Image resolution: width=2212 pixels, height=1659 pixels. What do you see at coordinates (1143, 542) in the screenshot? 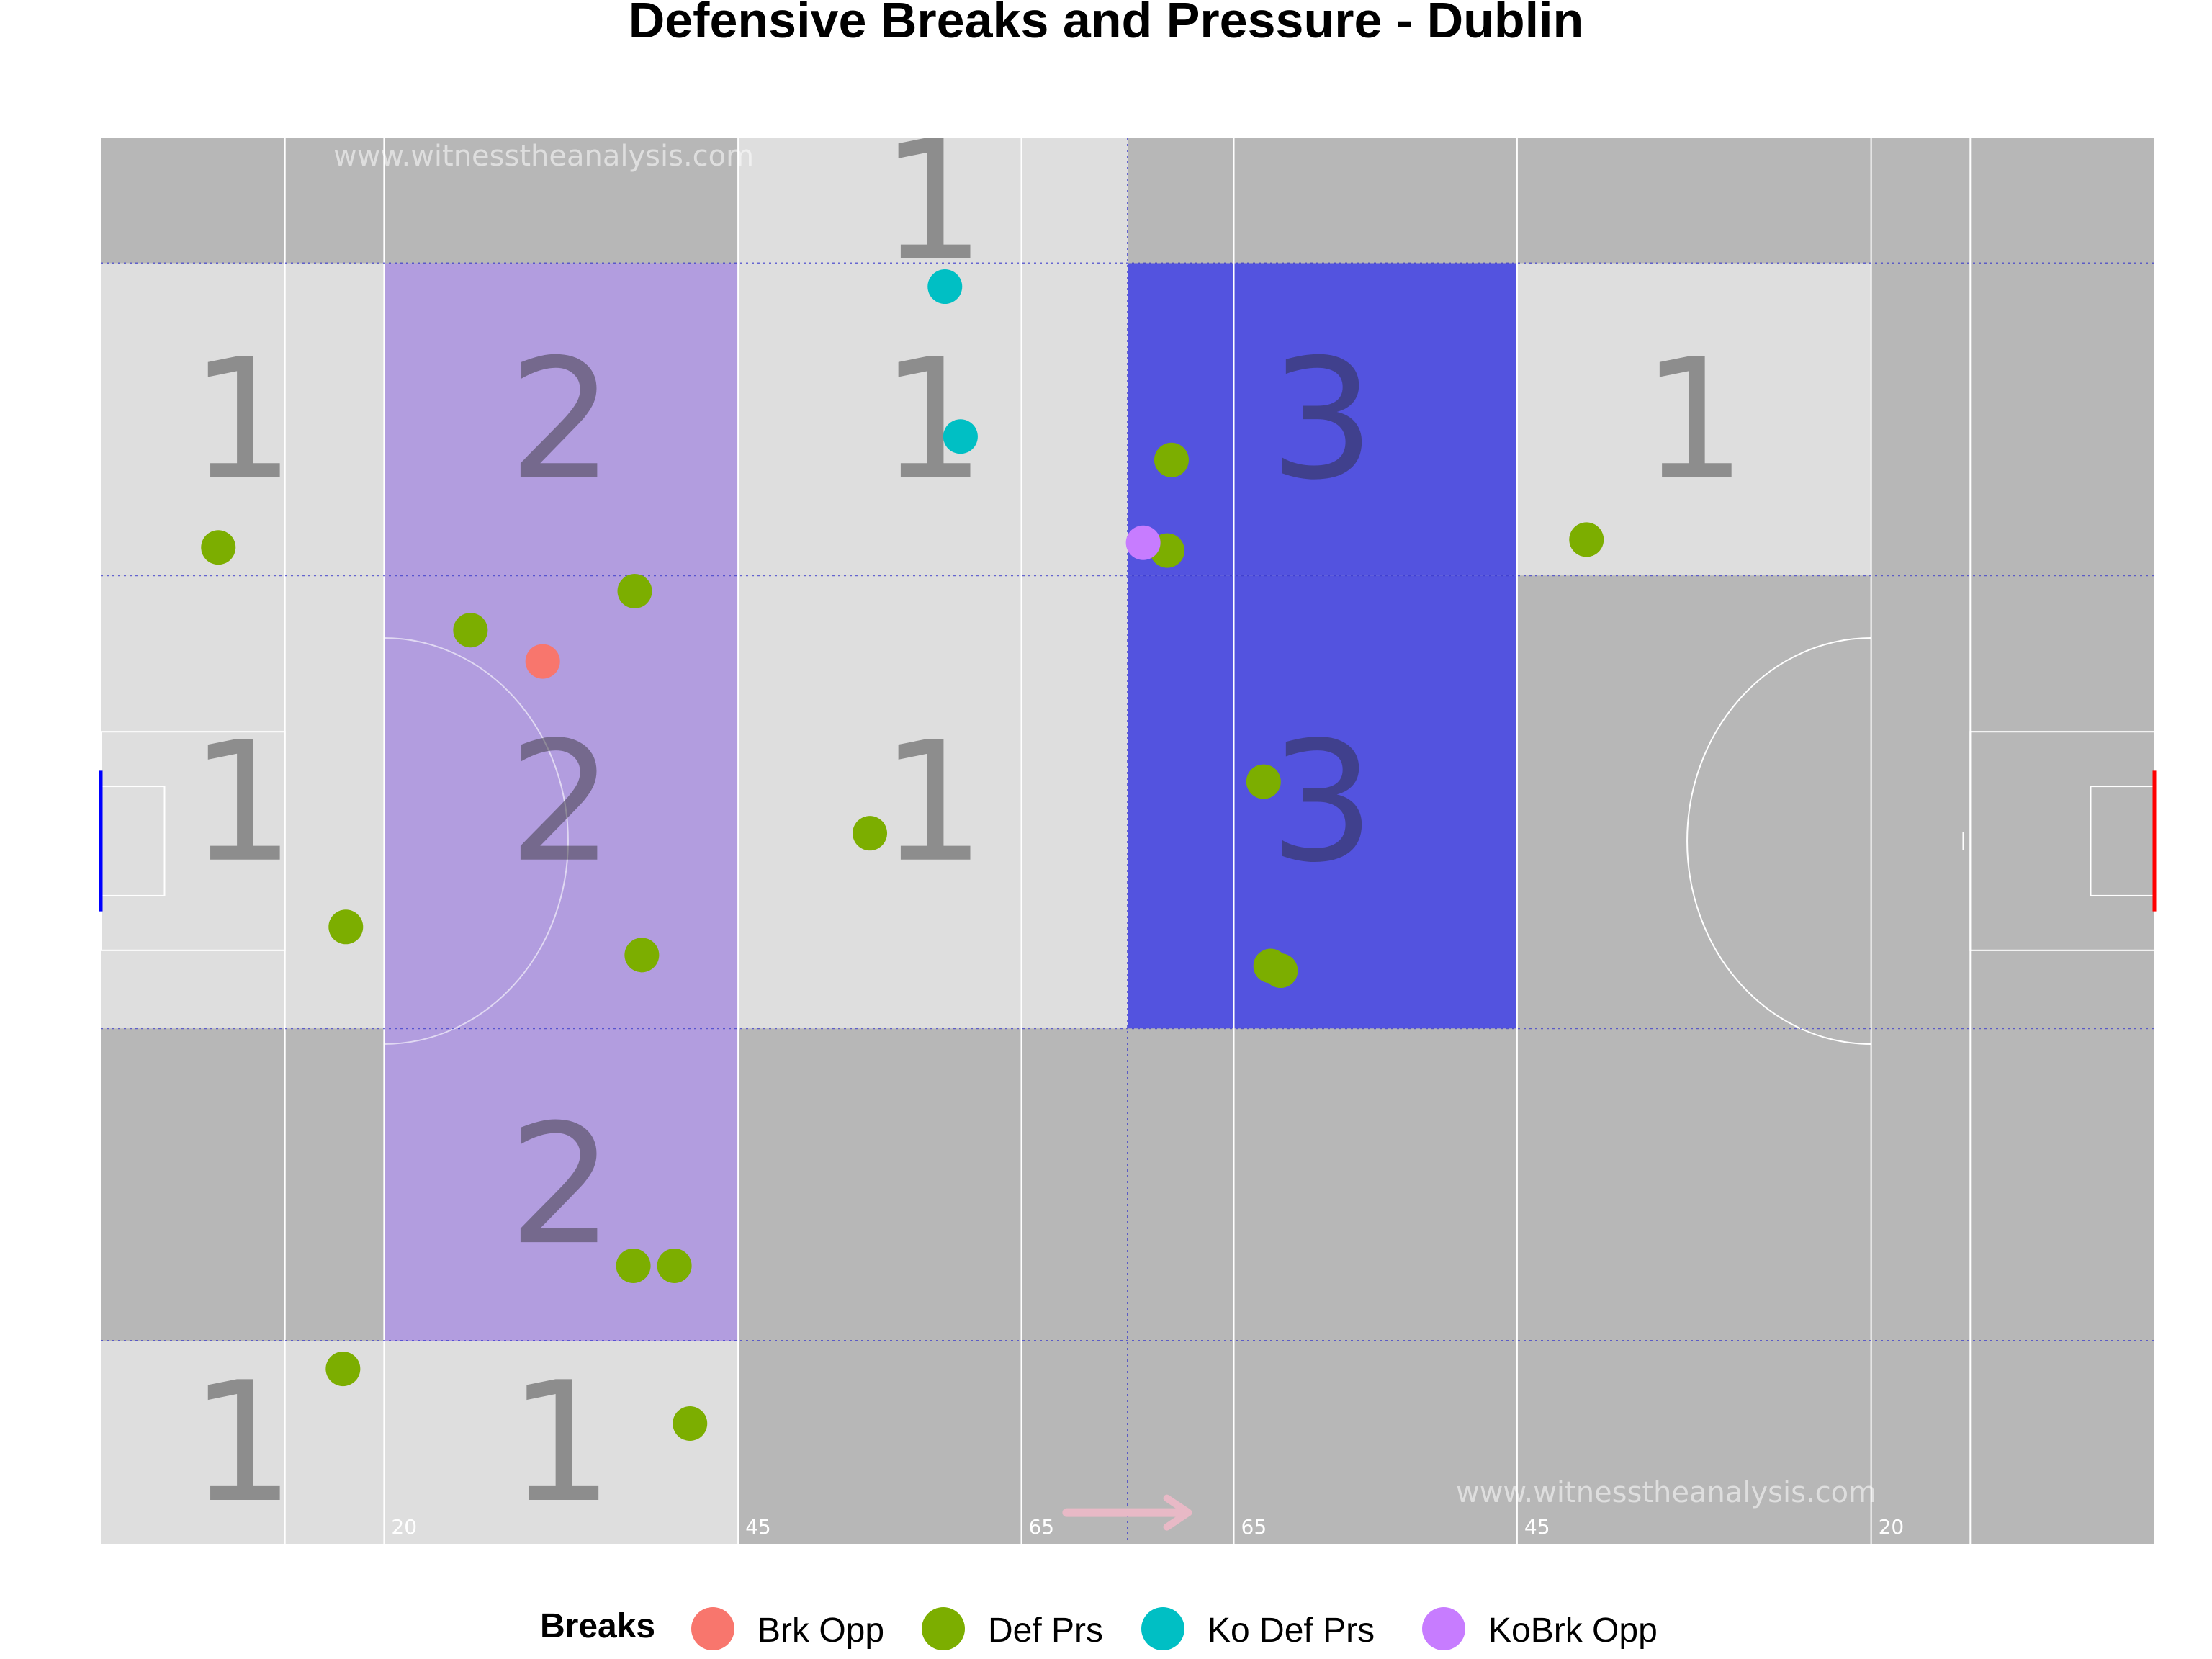
I see `point-kobrk-opp` at bounding box center [1143, 542].